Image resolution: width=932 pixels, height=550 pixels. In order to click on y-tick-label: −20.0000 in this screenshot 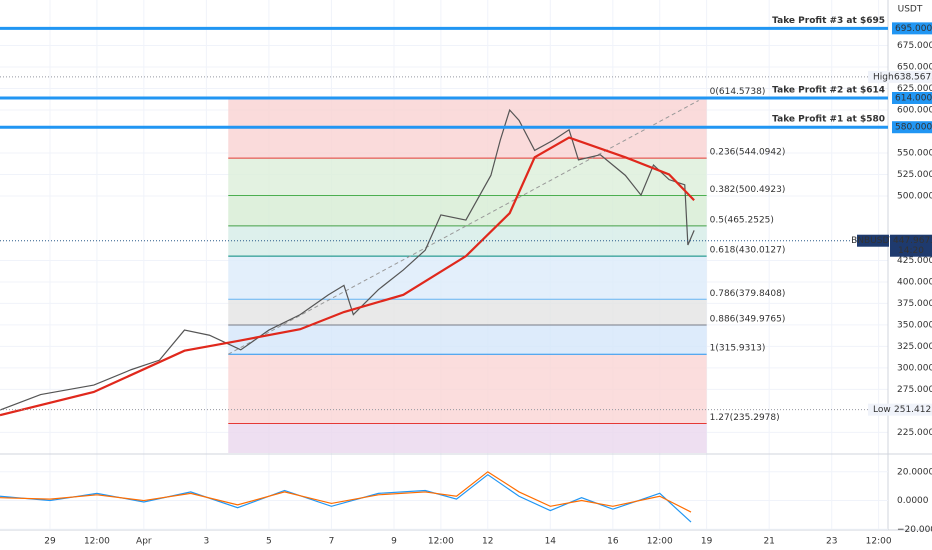, I will do `click(914, 530)`.